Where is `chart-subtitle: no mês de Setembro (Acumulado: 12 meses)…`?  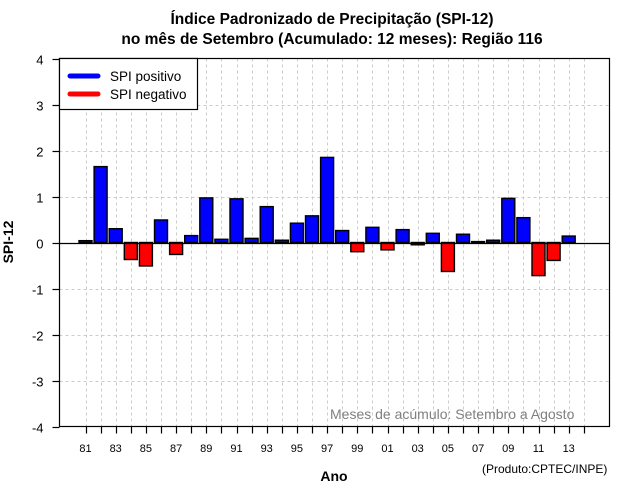 chart-subtitle: no mês de Setembro (Acumulado: 12 meses)… is located at coordinates (332, 39).